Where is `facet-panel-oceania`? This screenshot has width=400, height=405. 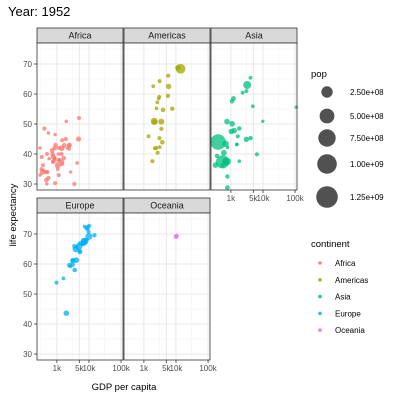
facet-panel-oceania is located at coordinates (167, 286).